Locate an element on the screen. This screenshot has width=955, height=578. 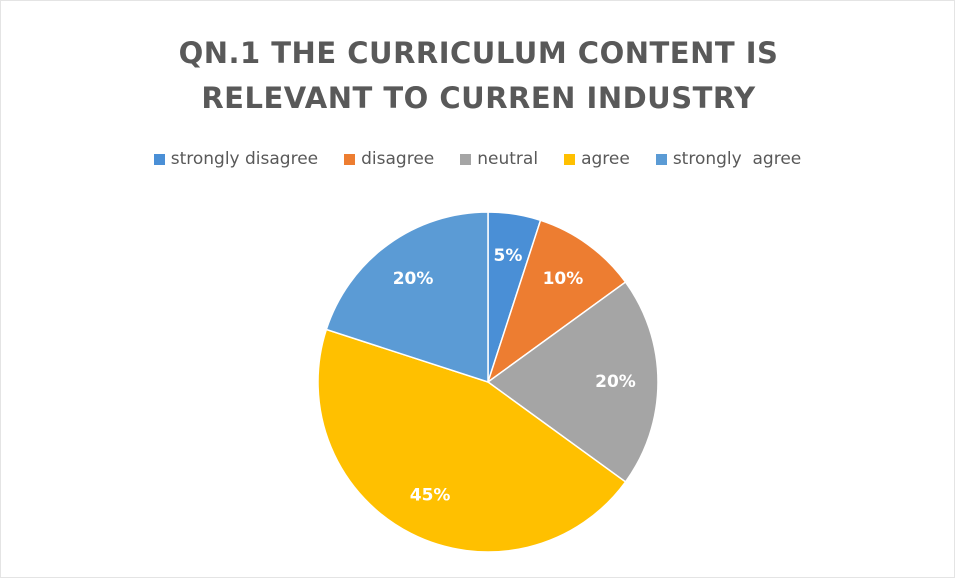
legend-item: agree is located at coordinates (597, 159).